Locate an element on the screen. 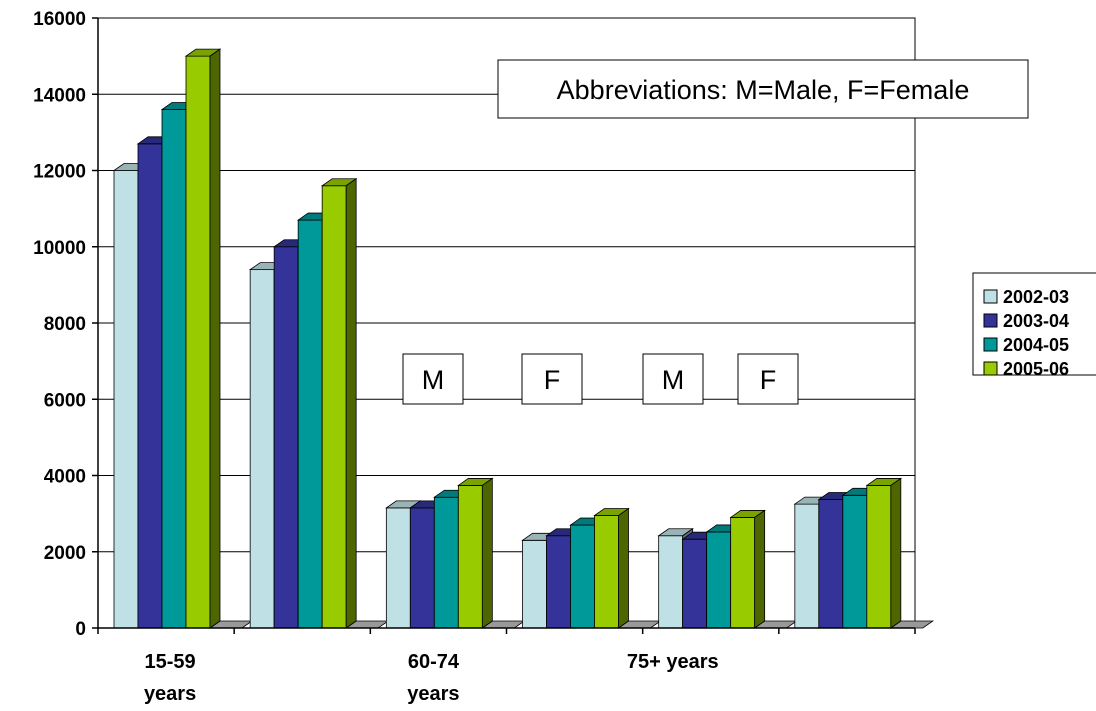  gender-marker-f1: F is located at coordinates (552, 379).